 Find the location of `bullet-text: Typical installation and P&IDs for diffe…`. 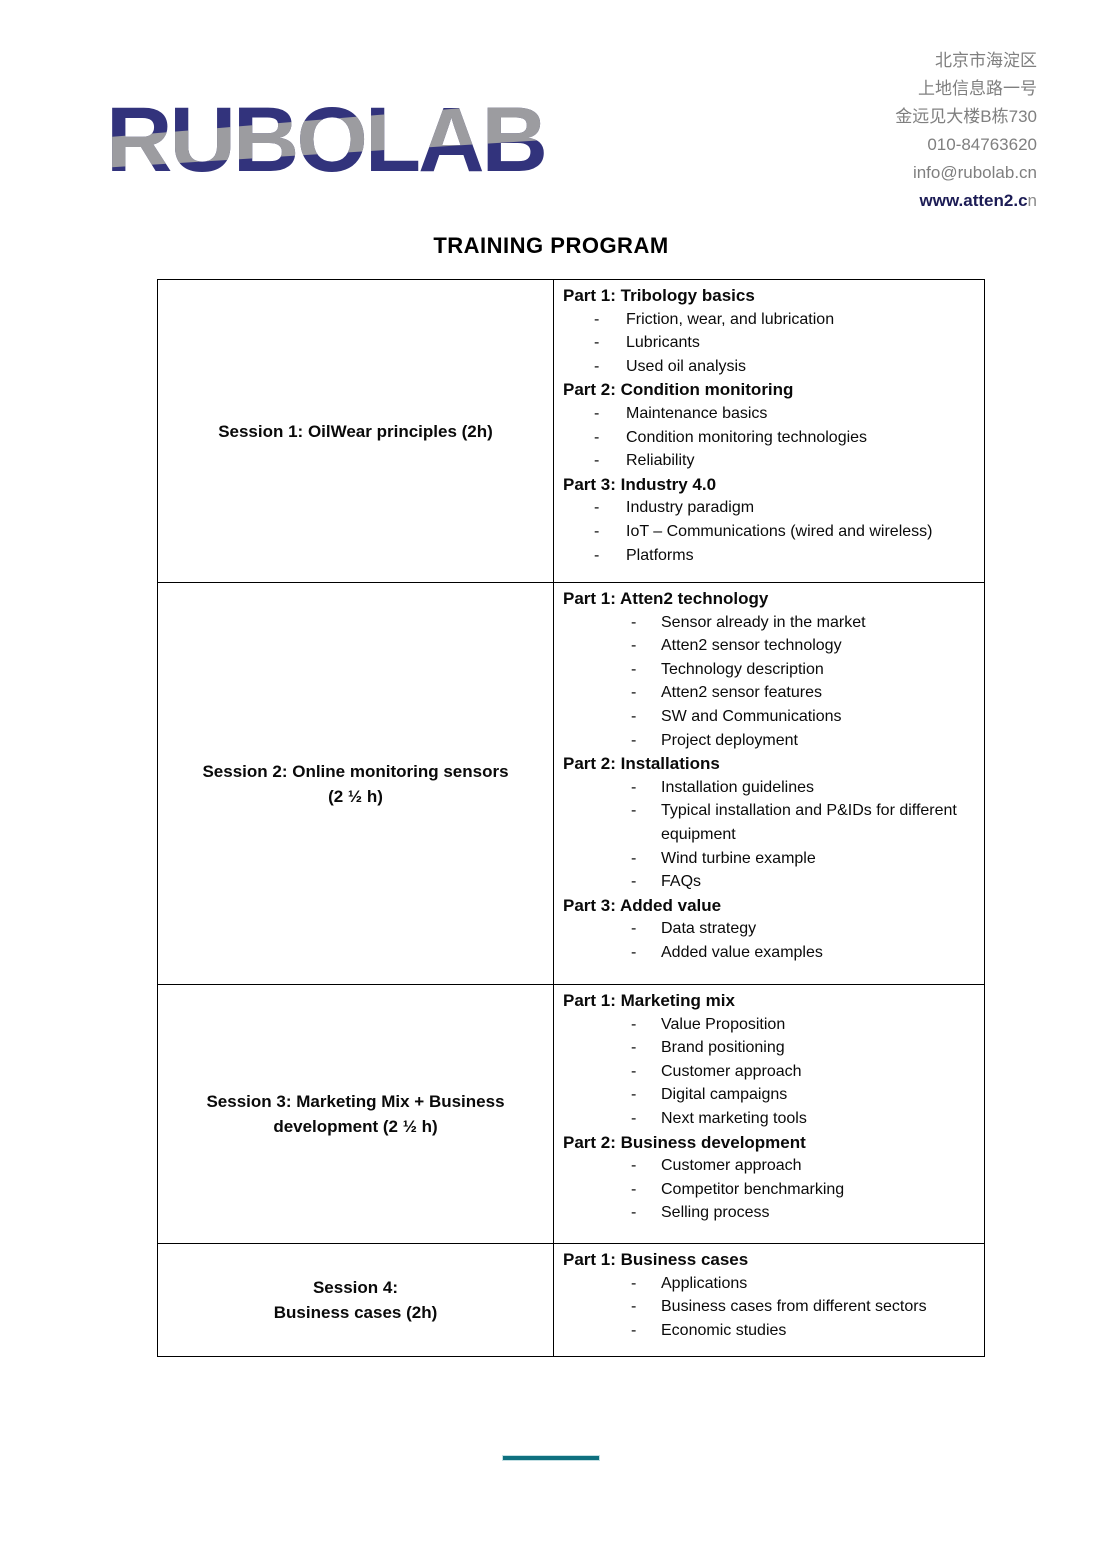

bullet-text: Typical installation and P&IDs for diffe… is located at coordinates (809, 822).